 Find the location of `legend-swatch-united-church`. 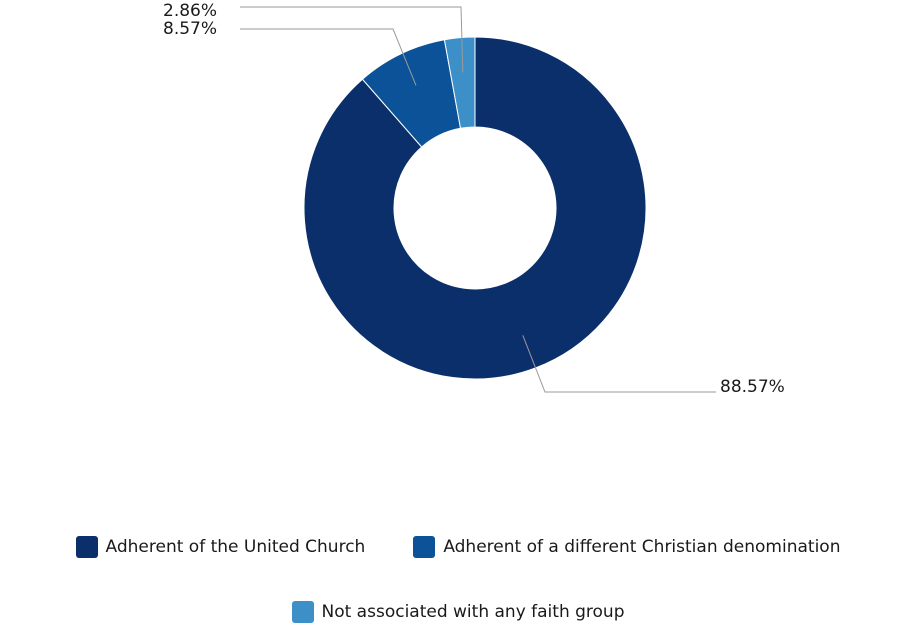

legend-swatch-united-church is located at coordinates (86, 547).